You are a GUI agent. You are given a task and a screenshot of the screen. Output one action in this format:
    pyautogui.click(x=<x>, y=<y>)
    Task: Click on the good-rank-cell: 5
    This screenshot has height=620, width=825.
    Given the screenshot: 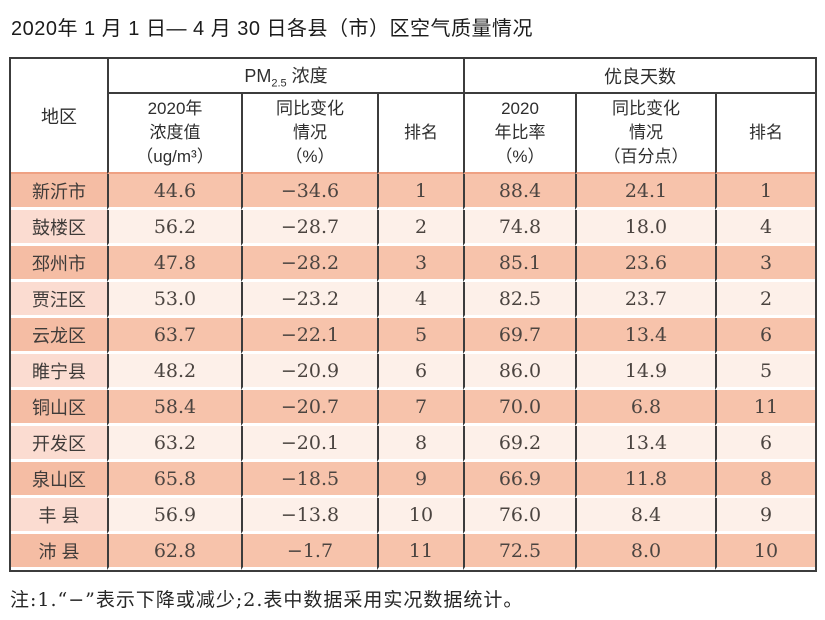 What is the action you would take?
    pyautogui.click(x=765, y=372)
    